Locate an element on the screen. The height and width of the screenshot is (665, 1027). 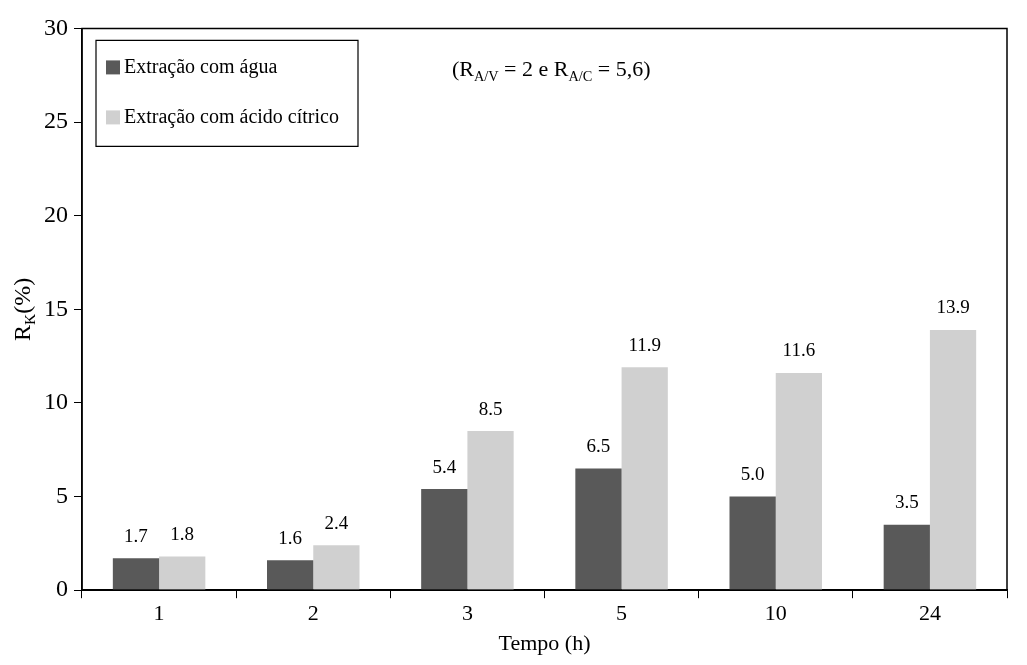
data-label: 1.7 is located at coordinates (136, 535).